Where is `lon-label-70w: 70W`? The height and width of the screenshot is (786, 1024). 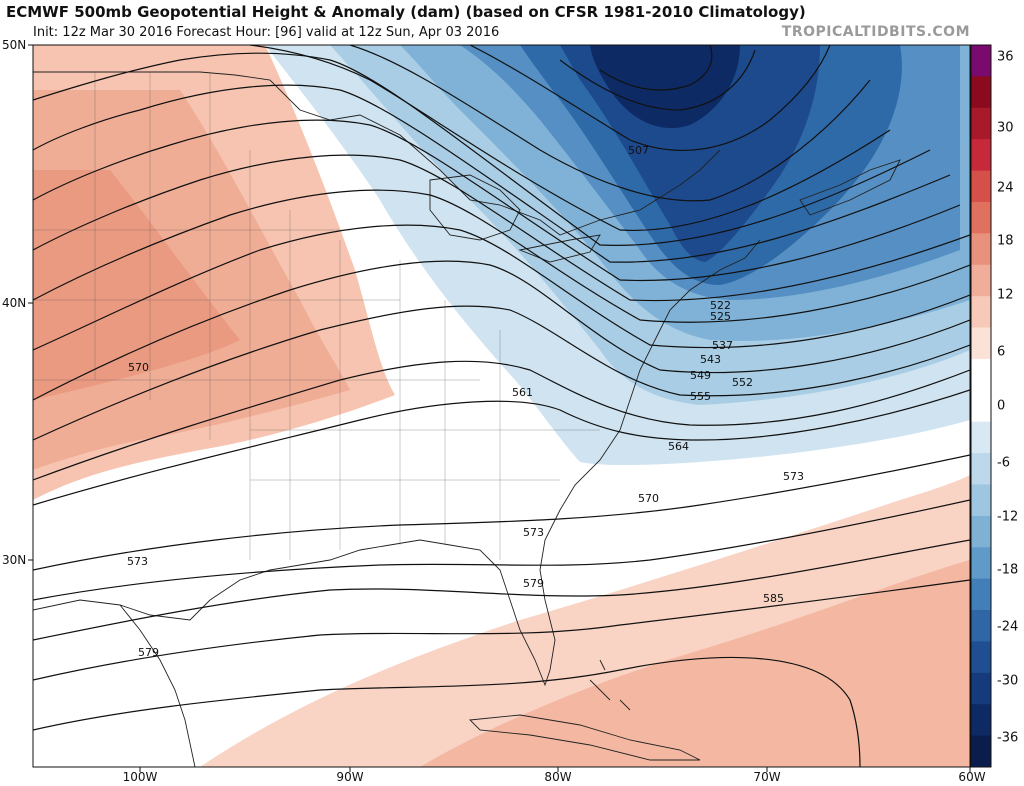
lon-label-70w: 70W is located at coordinates (767, 777).